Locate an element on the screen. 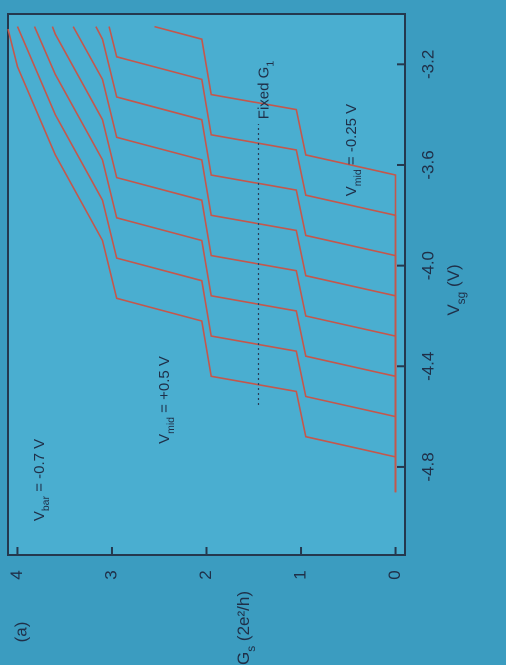 The height and width of the screenshot is (665, 506). annotation-sub: bar is located at coordinates (46, 503).